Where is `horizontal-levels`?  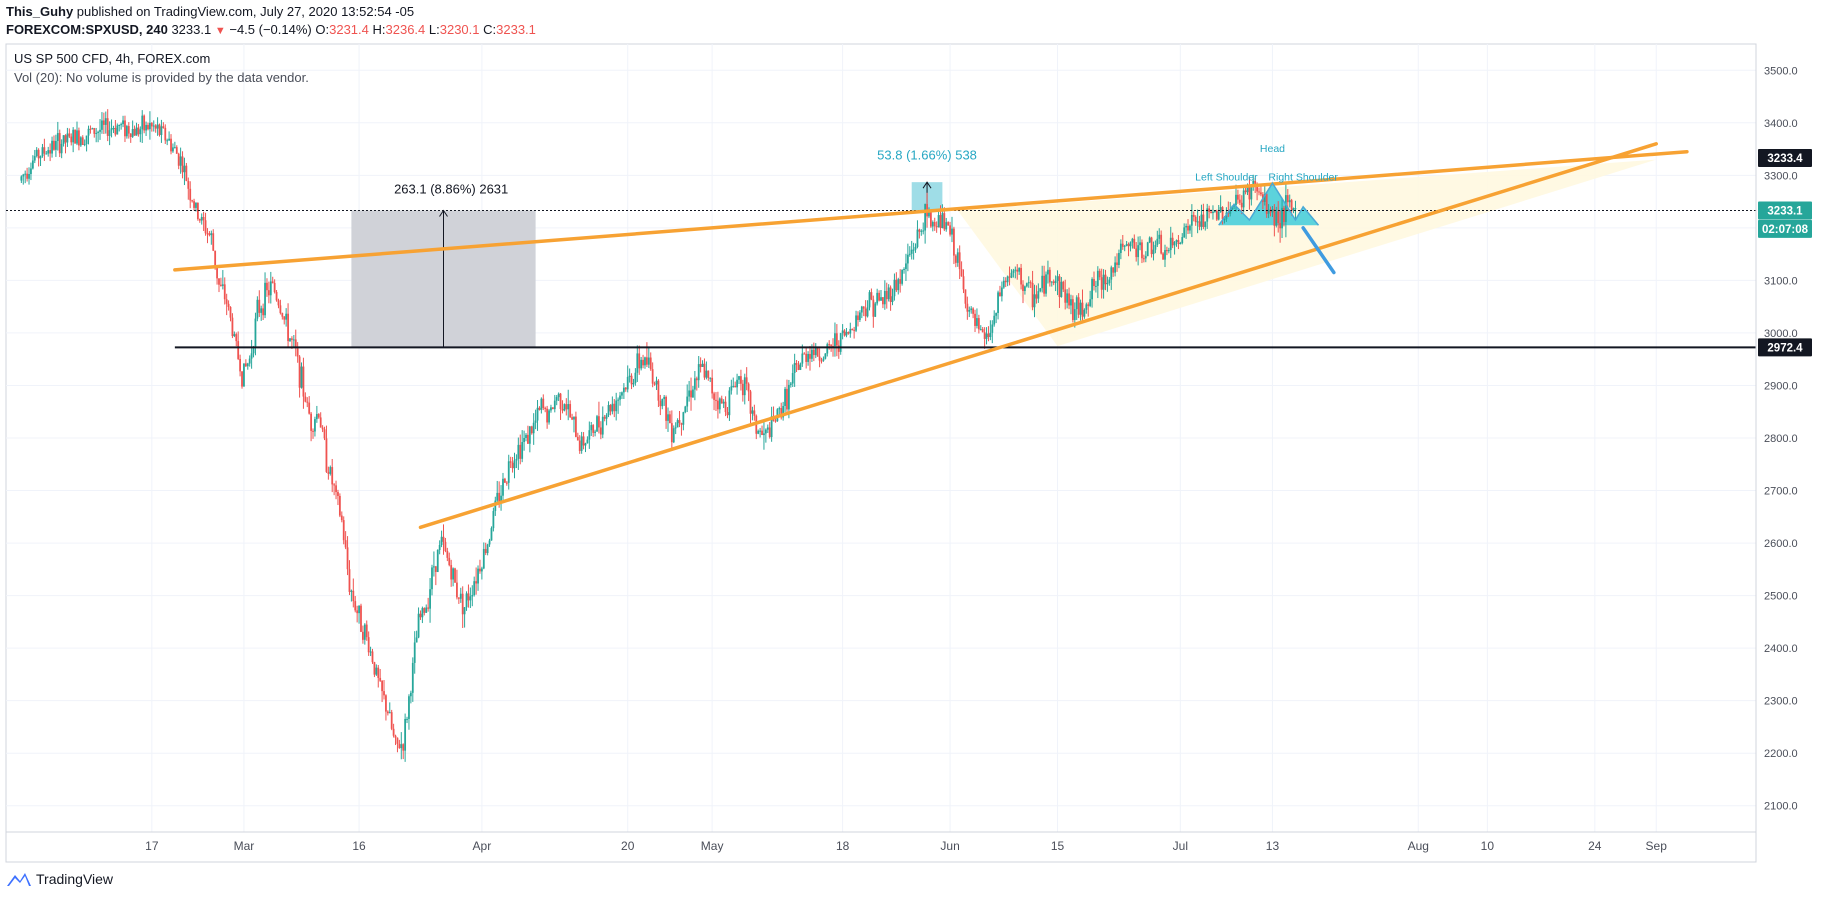 horizontal-levels is located at coordinates (881, 279).